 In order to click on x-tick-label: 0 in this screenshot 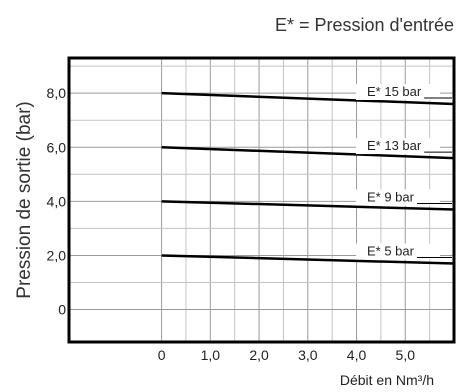, I will do `click(162, 355)`.